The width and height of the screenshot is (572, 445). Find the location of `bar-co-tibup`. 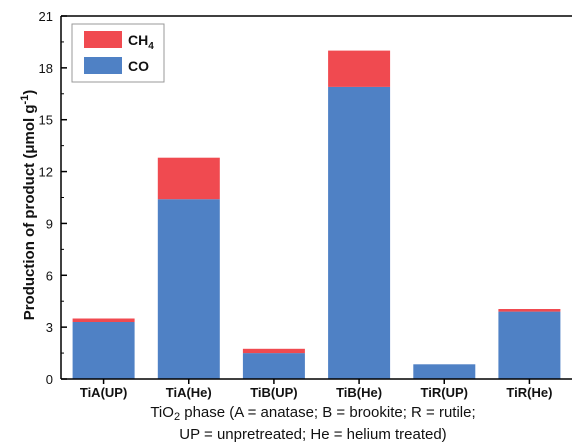

bar-co-tibup is located at coordinates (273, 366).